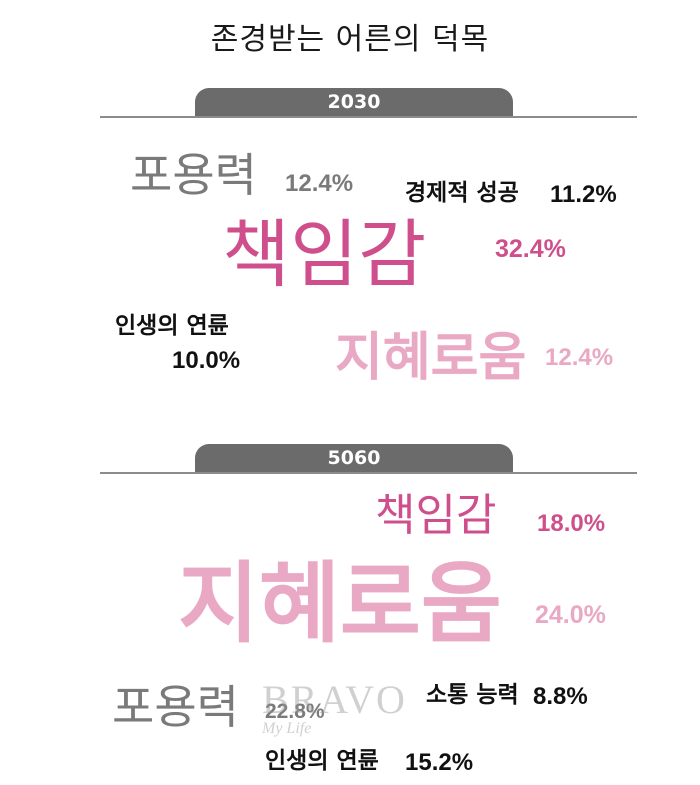 This screenshot has width=700, height=785. Describe the element at coordinates (354, 102) in the screenshot. I see `section-label-2030: 2030` at that location.